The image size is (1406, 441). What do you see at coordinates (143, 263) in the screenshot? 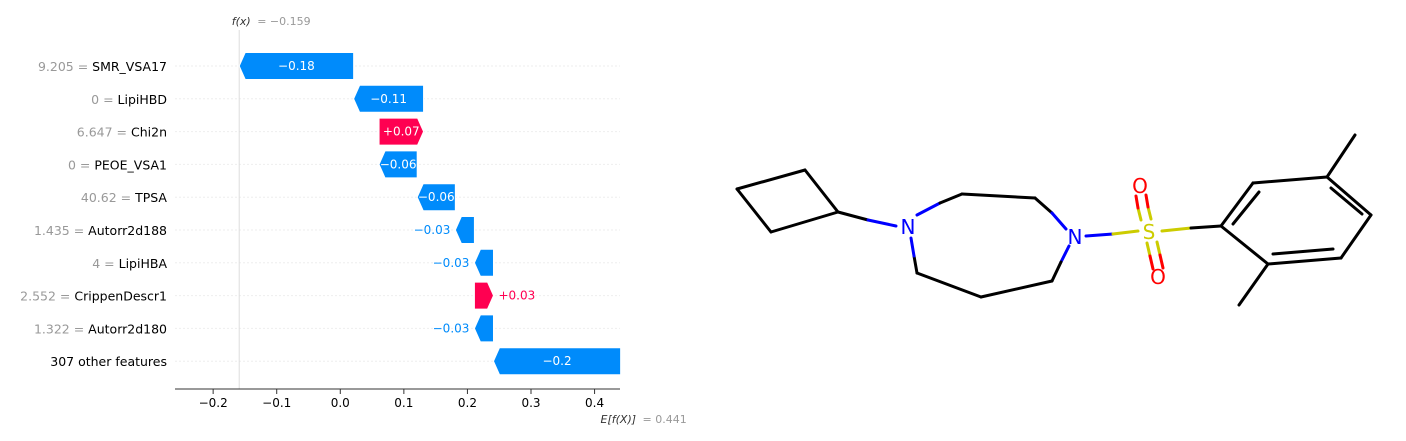
I see `feature-name: LipiHBA` at bounding box center [143, 263].